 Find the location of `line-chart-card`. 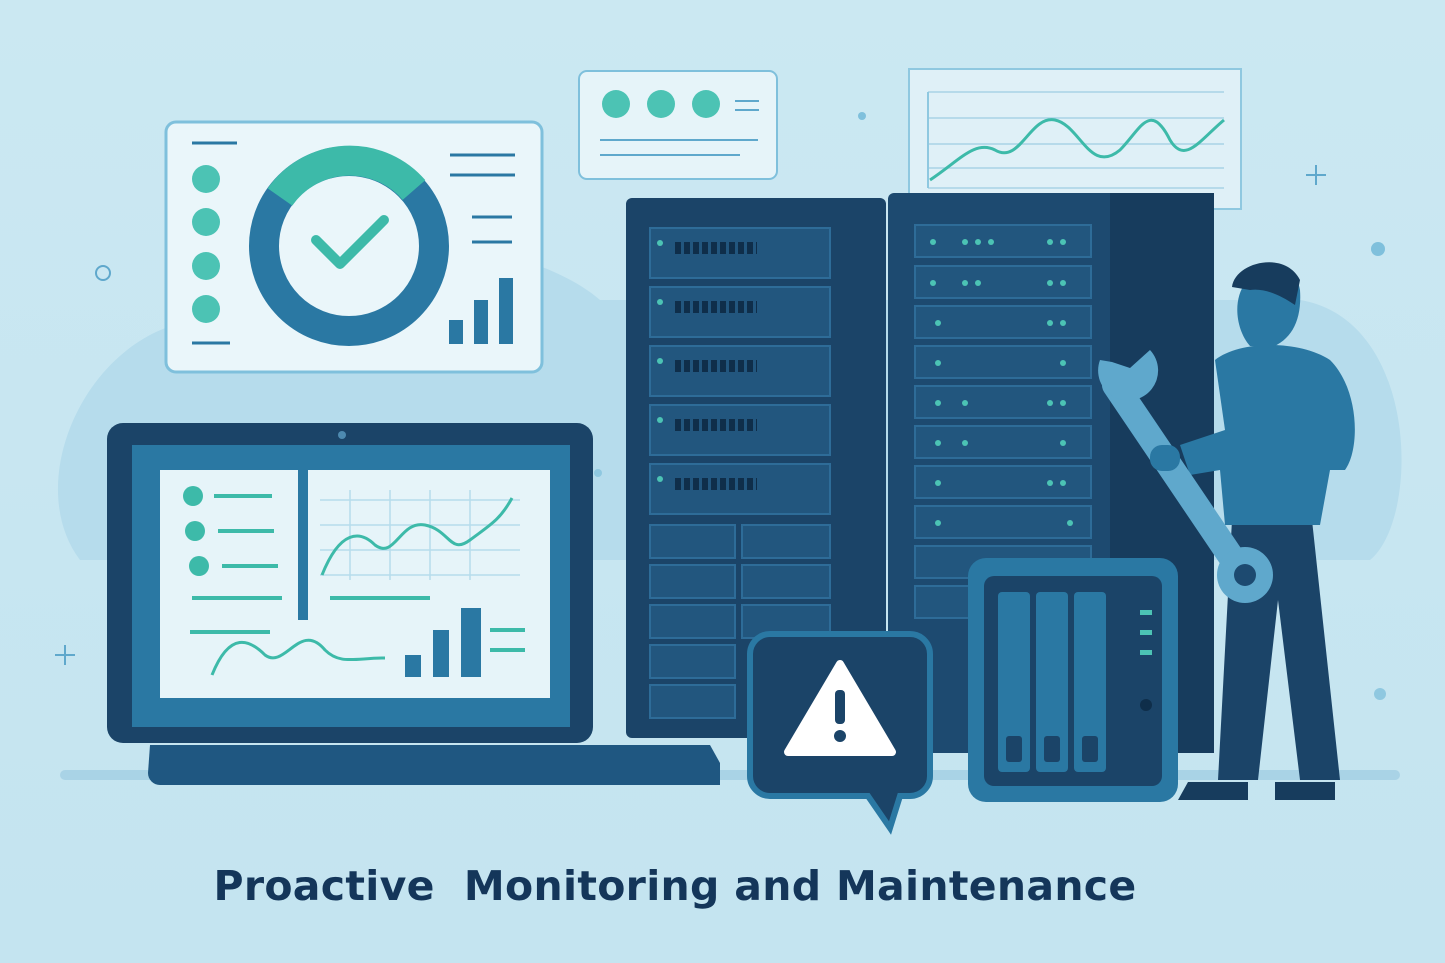

line-chart-card is located at coordinates (1075, 139).